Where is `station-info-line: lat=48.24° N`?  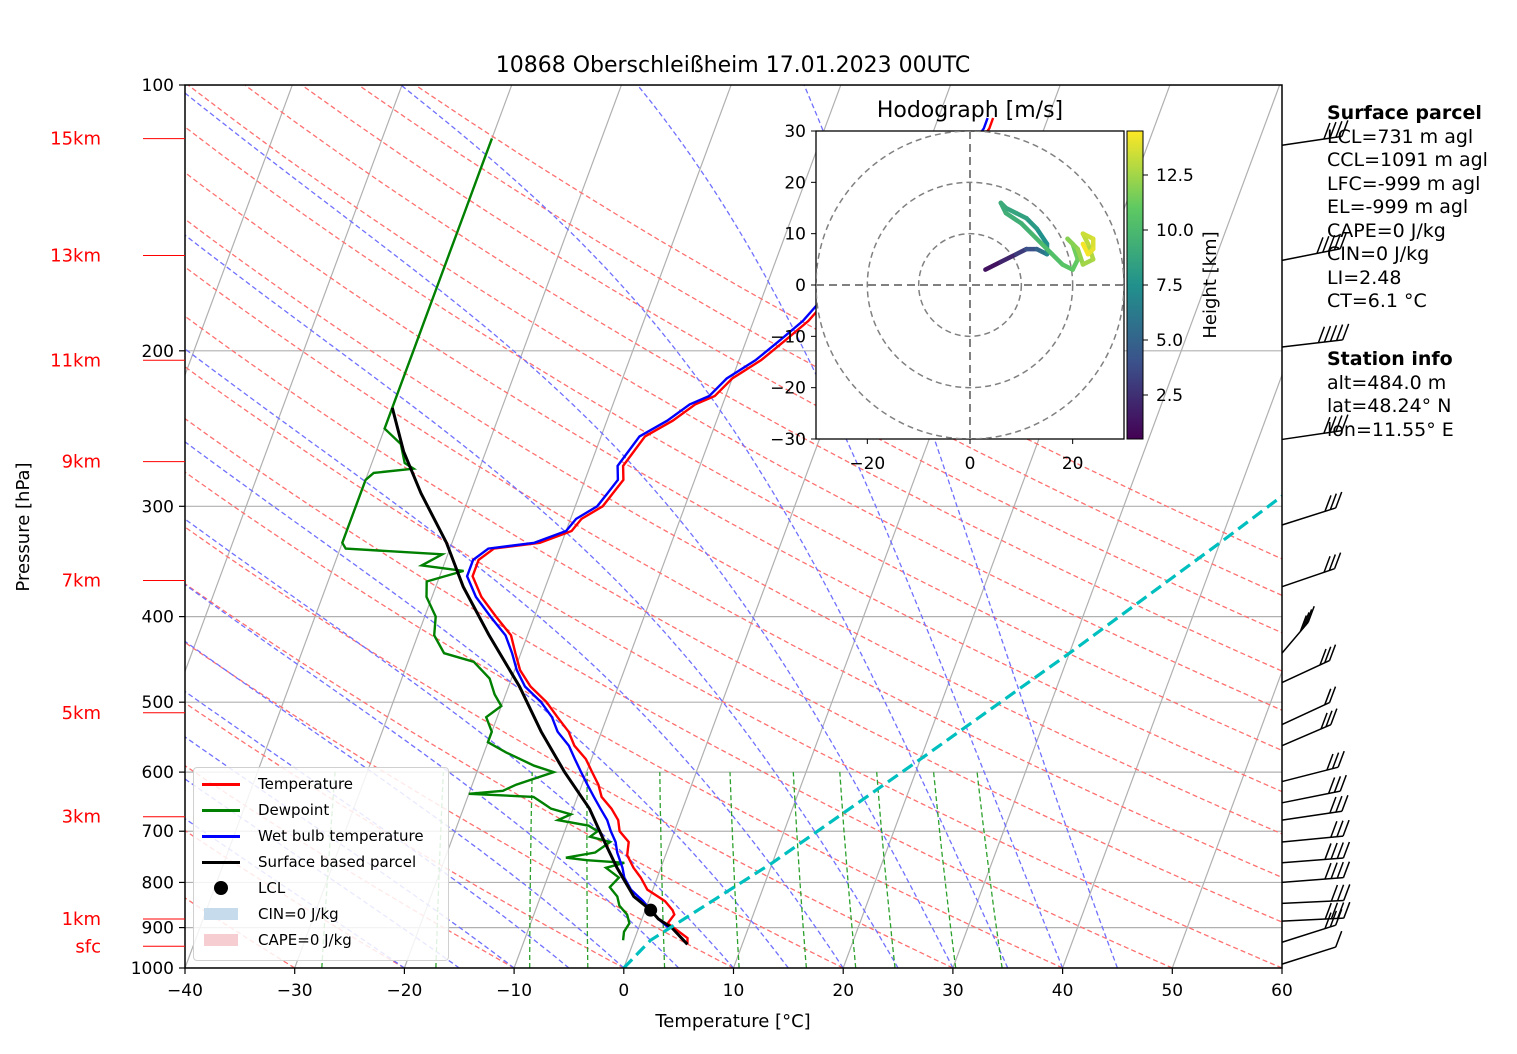
station-info-line: lat=48.24° N is located at coordinates (1389, 406).